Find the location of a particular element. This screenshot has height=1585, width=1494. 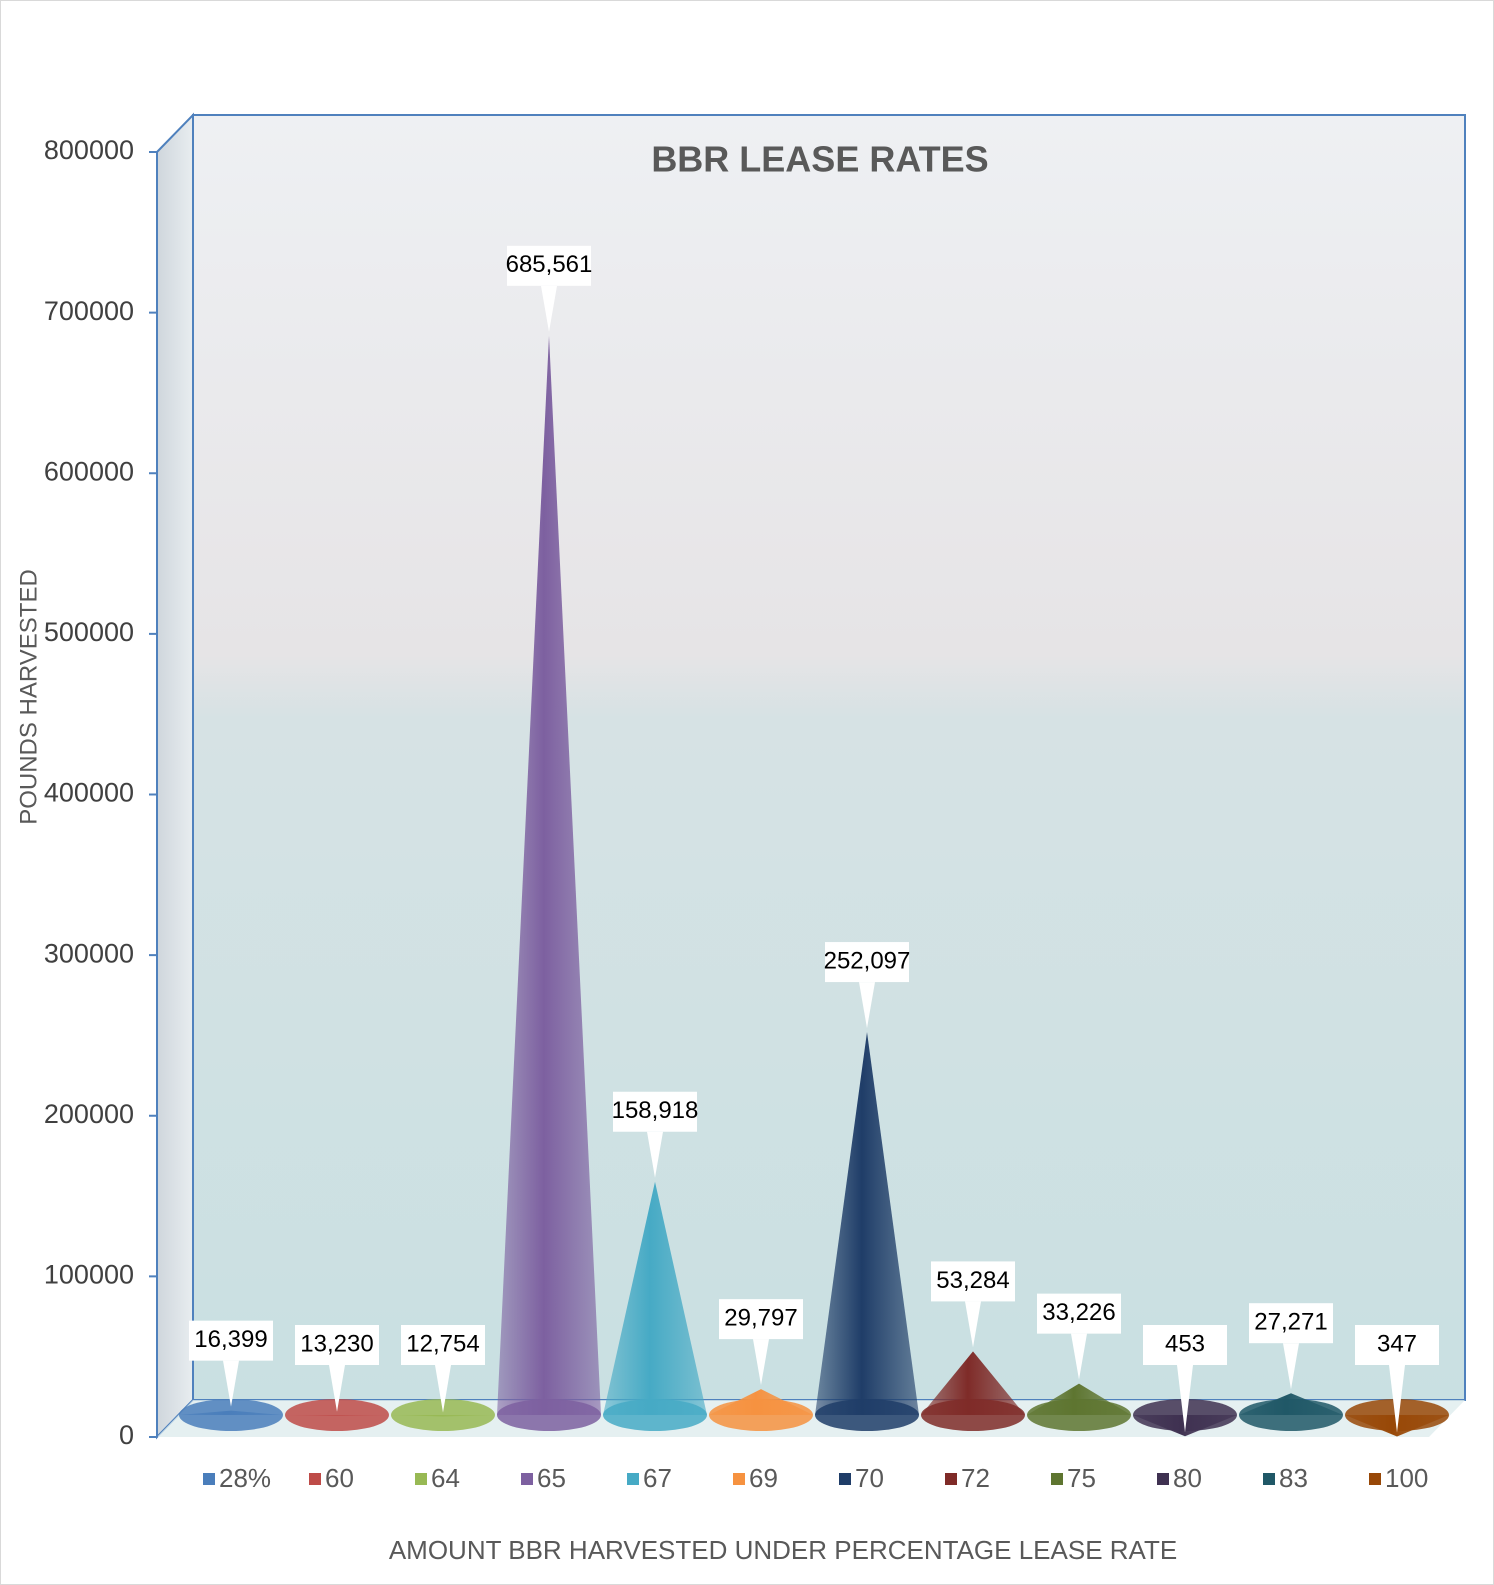

data-label: 158,918 is located at coordinates (655, 1110).